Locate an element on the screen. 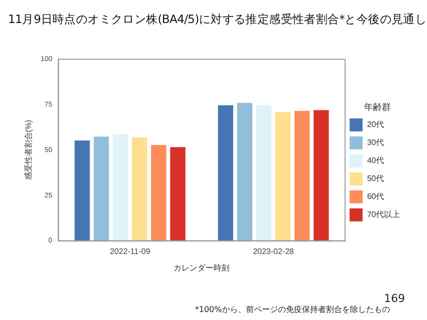  x-axis-title: カレンダー時刻 is located at coordinates (202, 267).